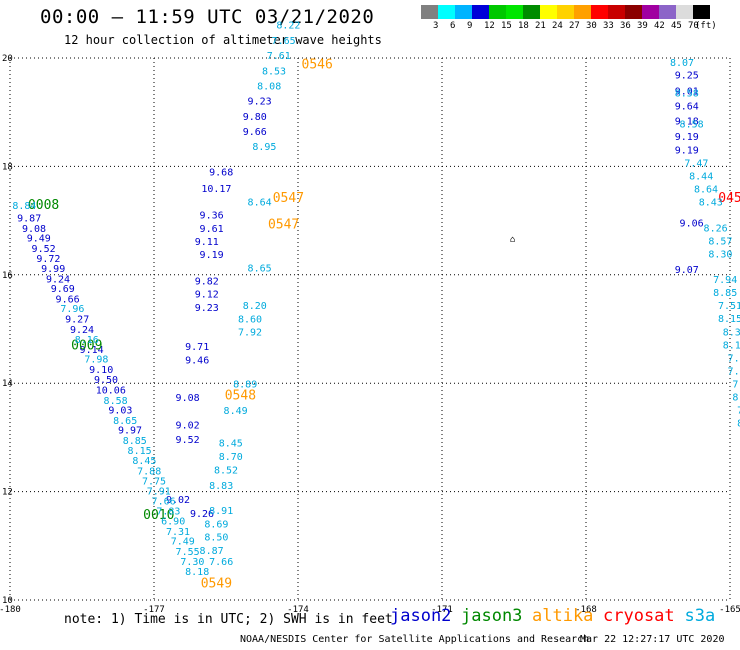 This screenshot has width=740, height=650. What do you see at coordinates (159, 491) in the screenshot?
I see `data-point-s3a: 7.91` at bounding box center [159, 491].